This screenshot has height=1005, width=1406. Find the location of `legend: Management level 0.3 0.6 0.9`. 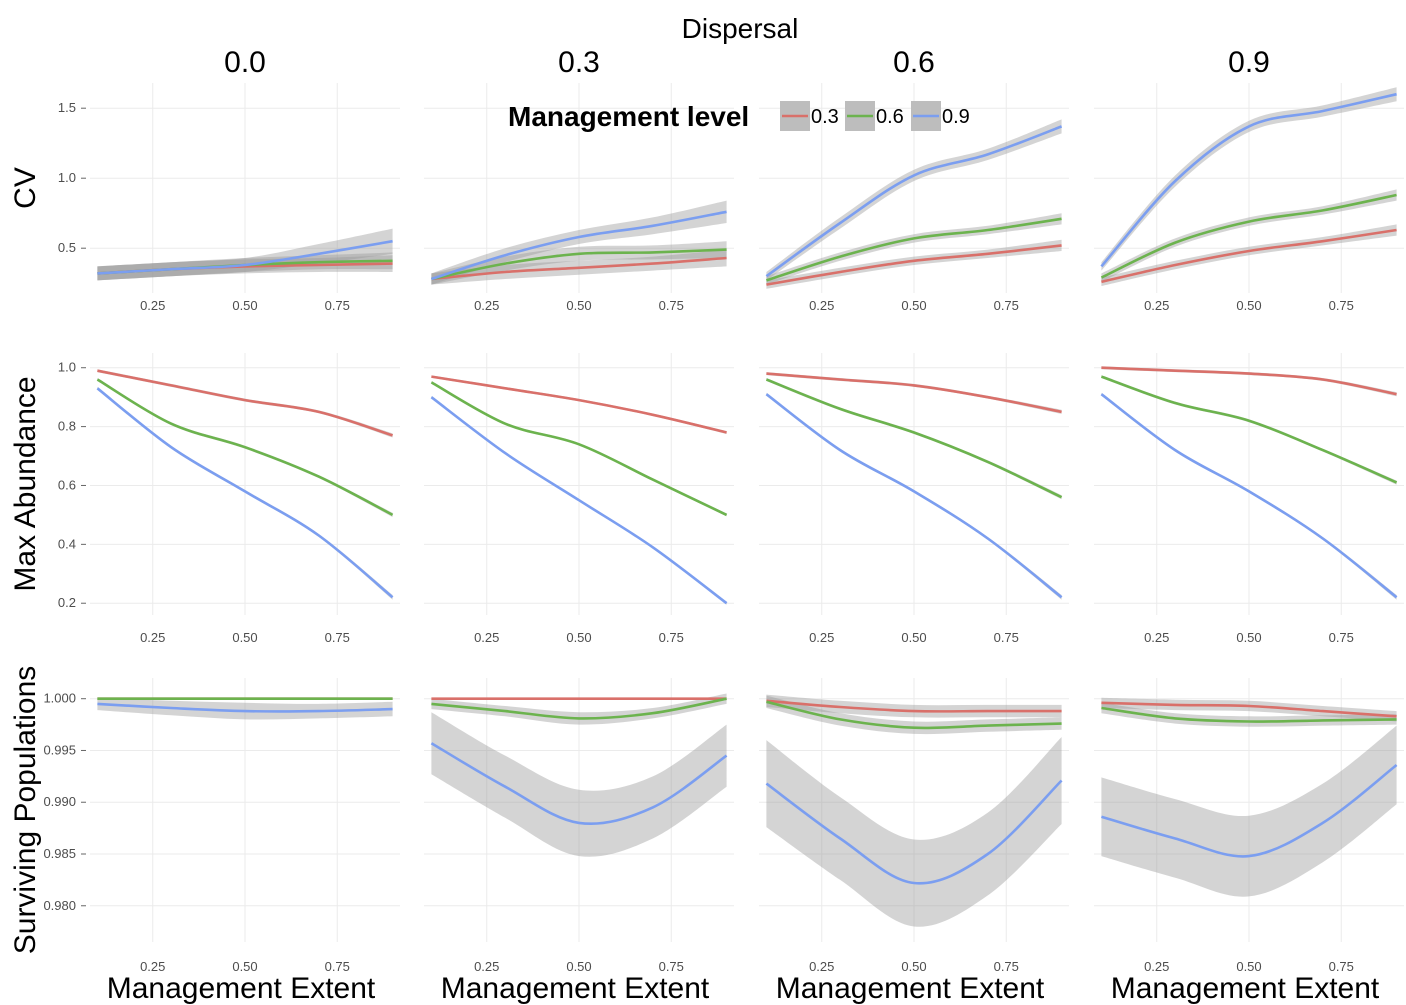

legend: Management level 0.3 0.6 0.9 is located at coordinates (739, 116).